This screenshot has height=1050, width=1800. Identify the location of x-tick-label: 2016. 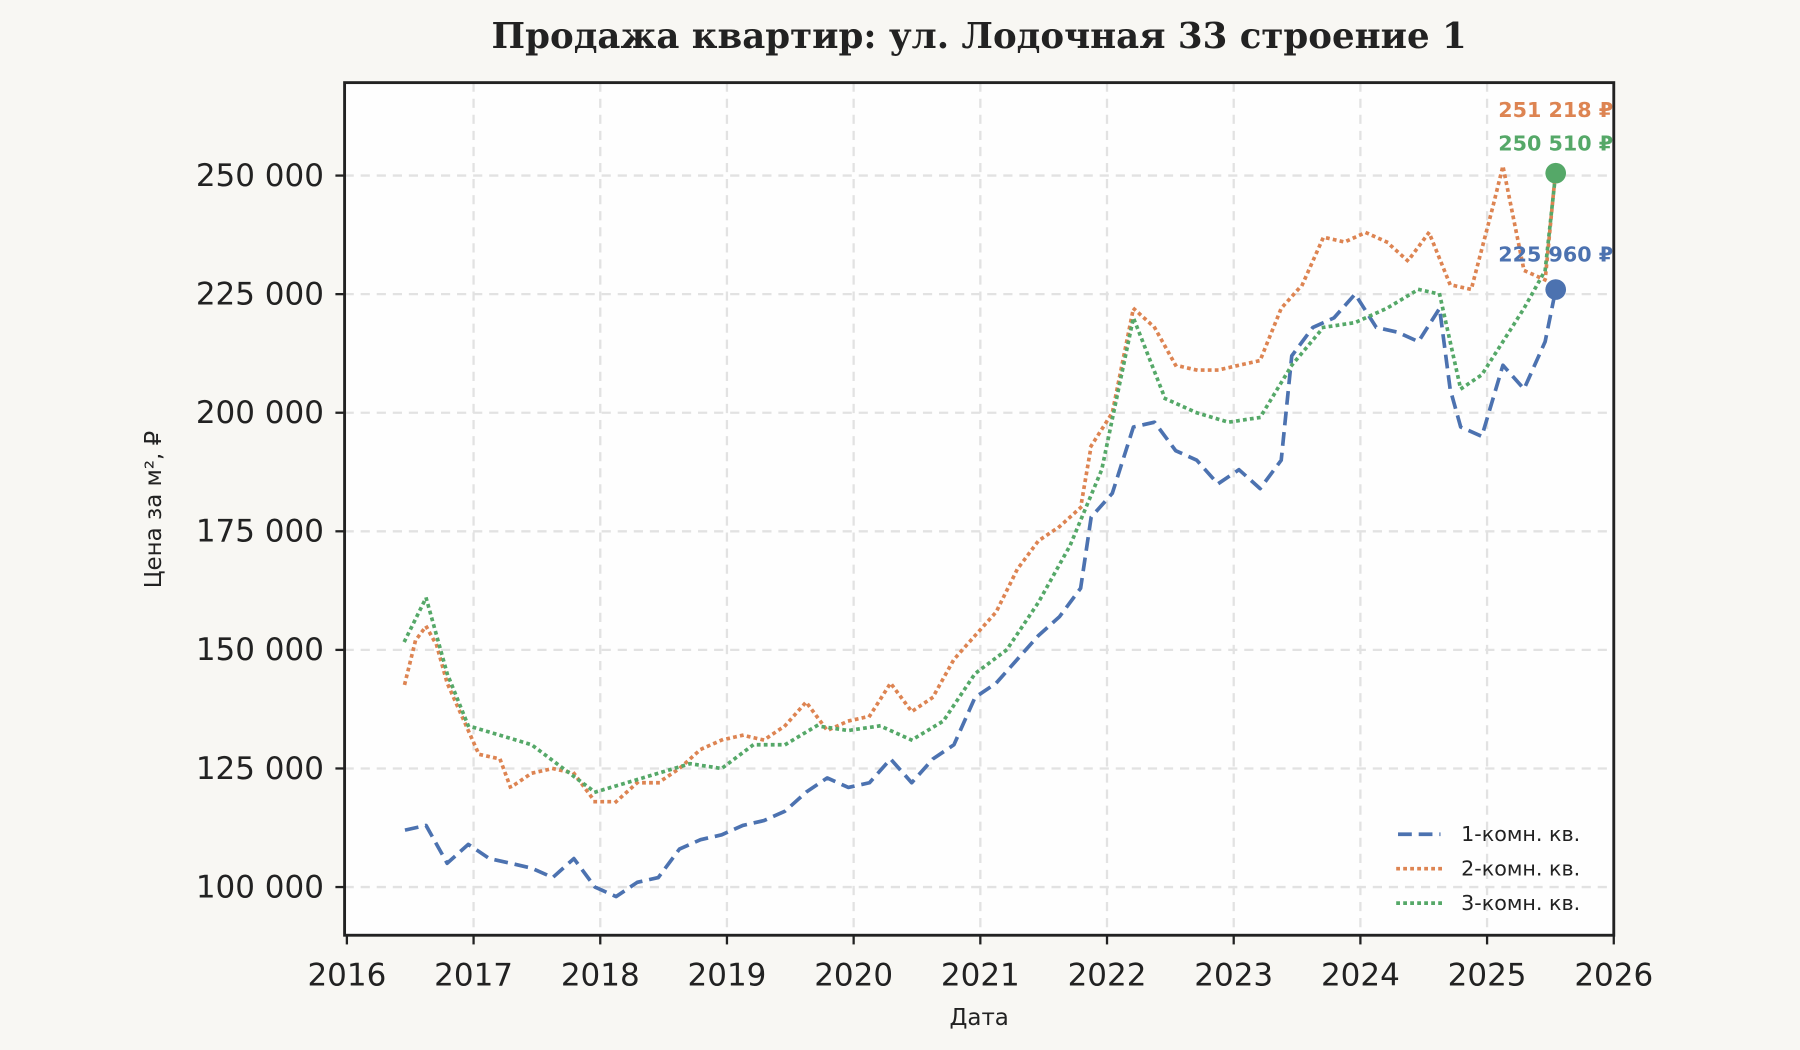
(346, 976).